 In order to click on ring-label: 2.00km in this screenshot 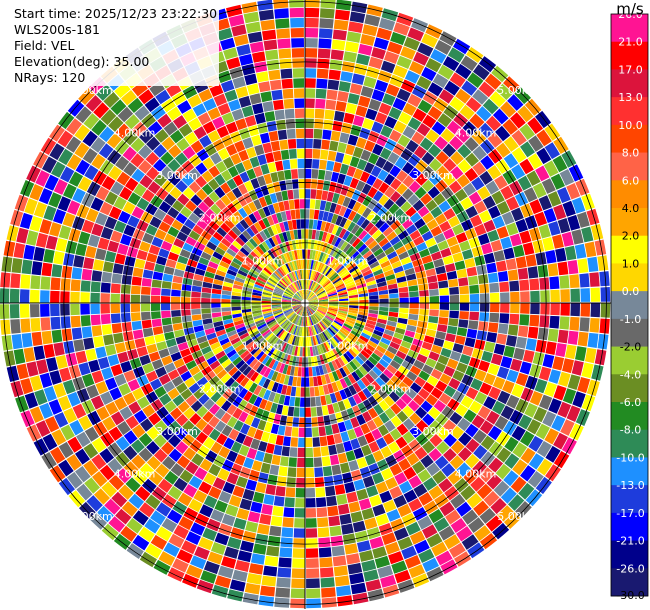, I will do `click(391, 388)`.